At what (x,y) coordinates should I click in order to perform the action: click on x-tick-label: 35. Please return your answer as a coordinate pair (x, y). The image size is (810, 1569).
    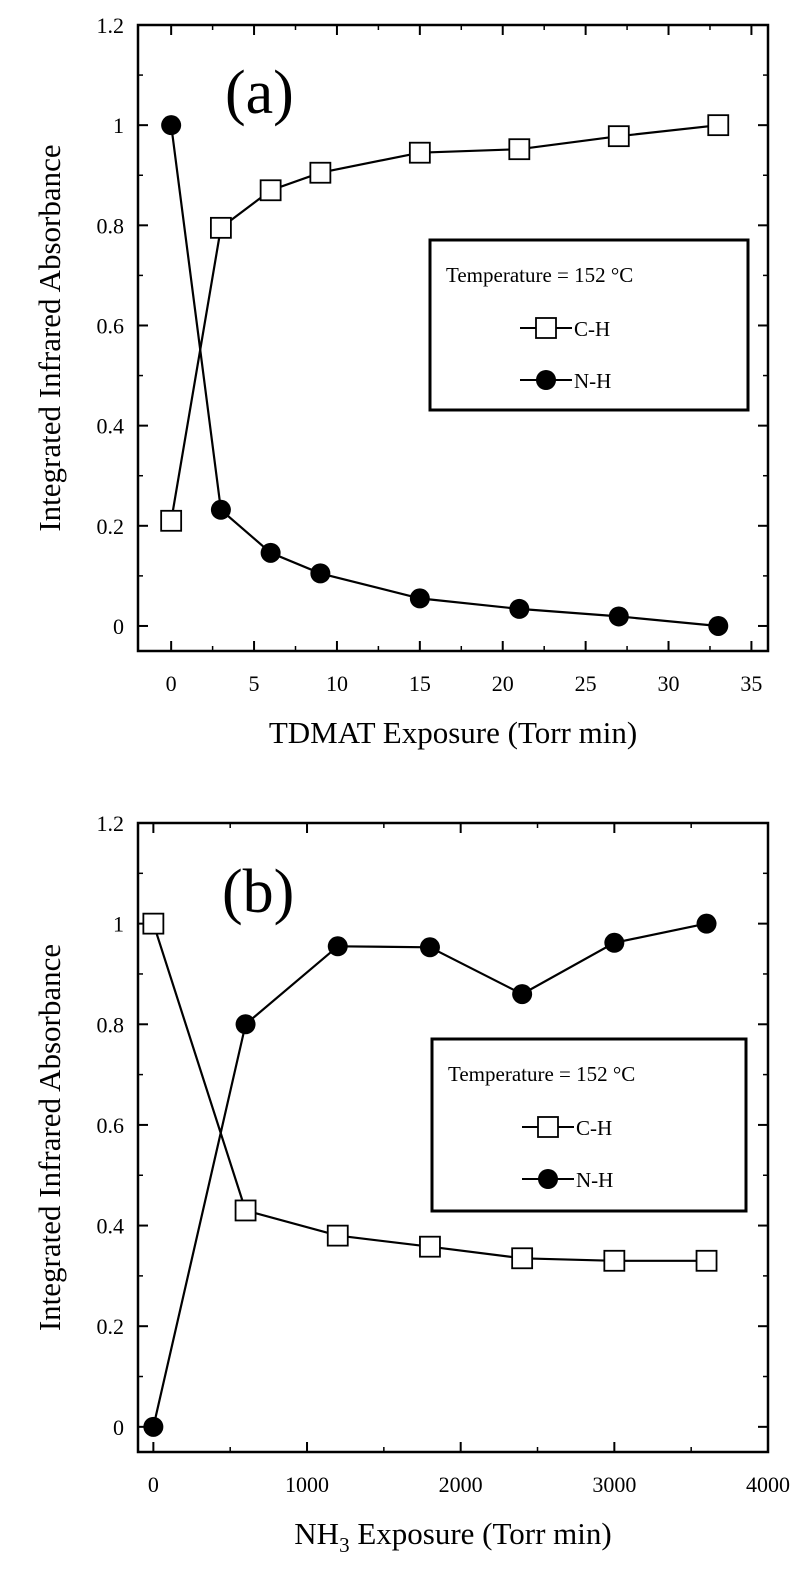
    Looking at the image, I should click on (751, 683).